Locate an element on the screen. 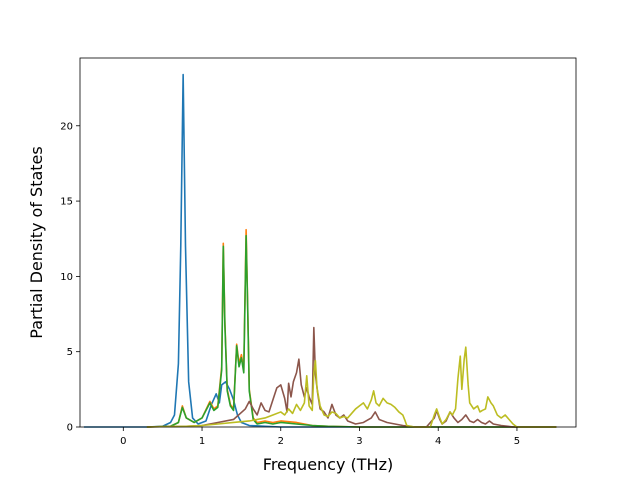 The image size is (640, 480). x-tick-label: 3 is located at coordinates (359, 441).